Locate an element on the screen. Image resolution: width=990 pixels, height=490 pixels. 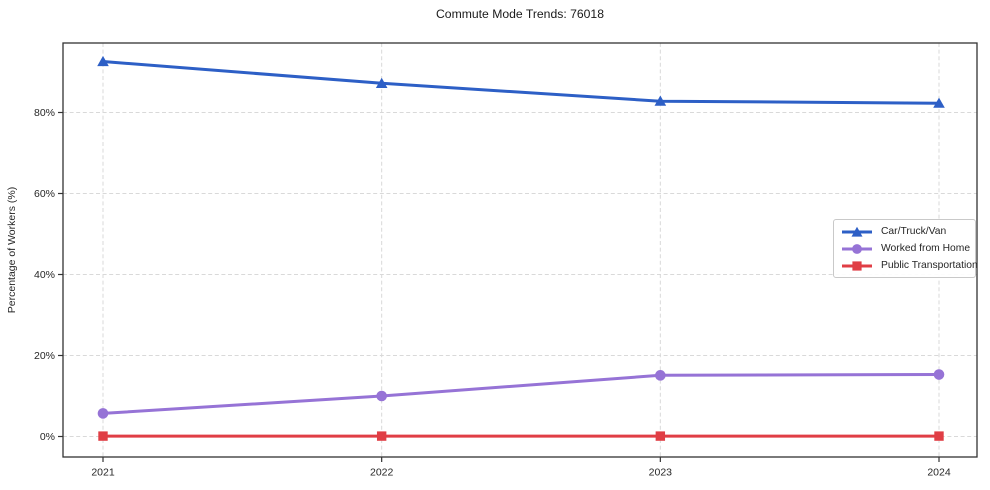
marker-worked-from-home-2022 is located at coordinates (381, 396).